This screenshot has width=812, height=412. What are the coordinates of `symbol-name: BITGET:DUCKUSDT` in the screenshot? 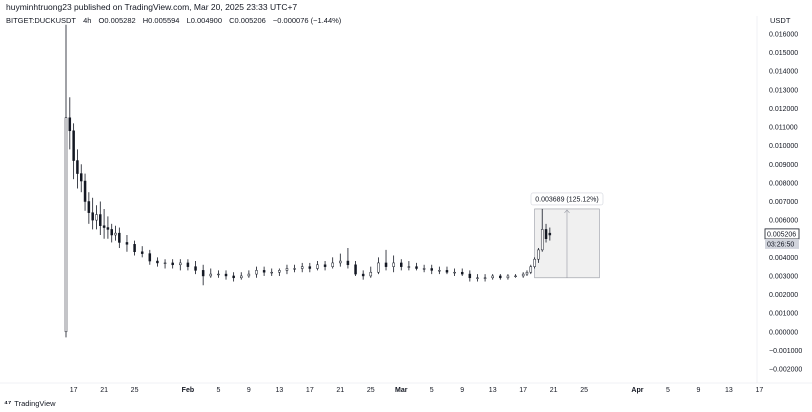 It's located at (41, 20).